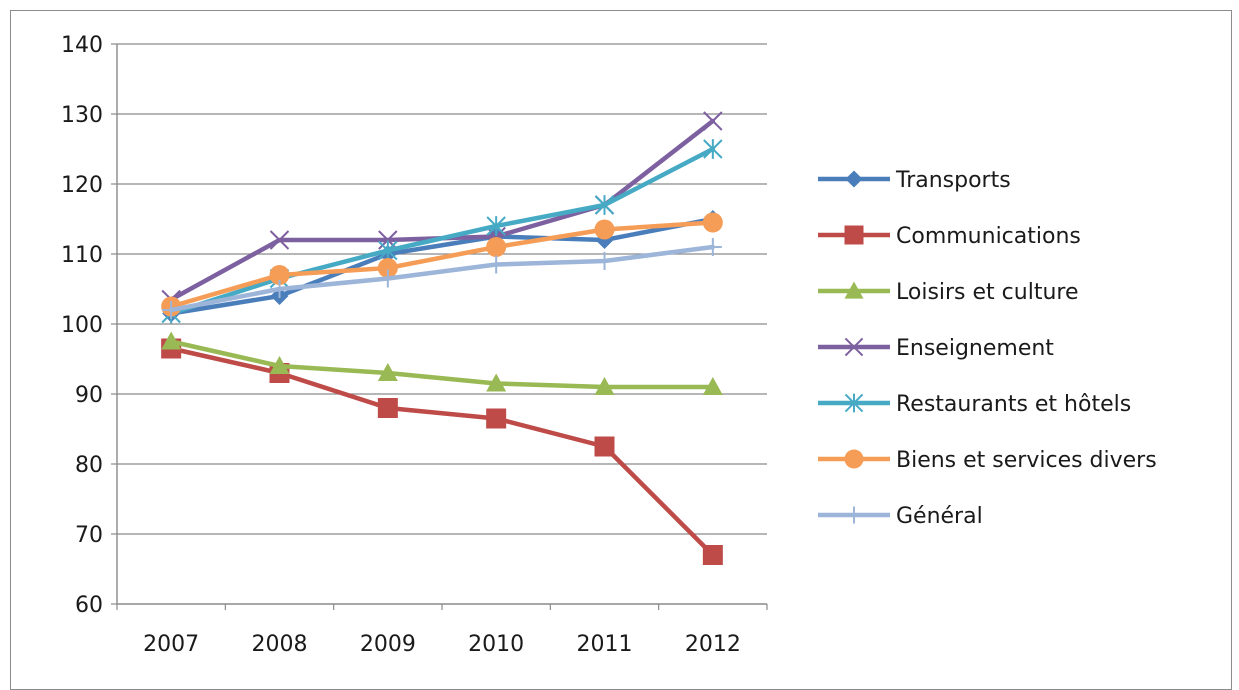 The image size is (1239, 690). What do you see at coordinates (388, 644) in the screenshot?
I see `x-tick-label: 2009` at bounding box center [388, 644].